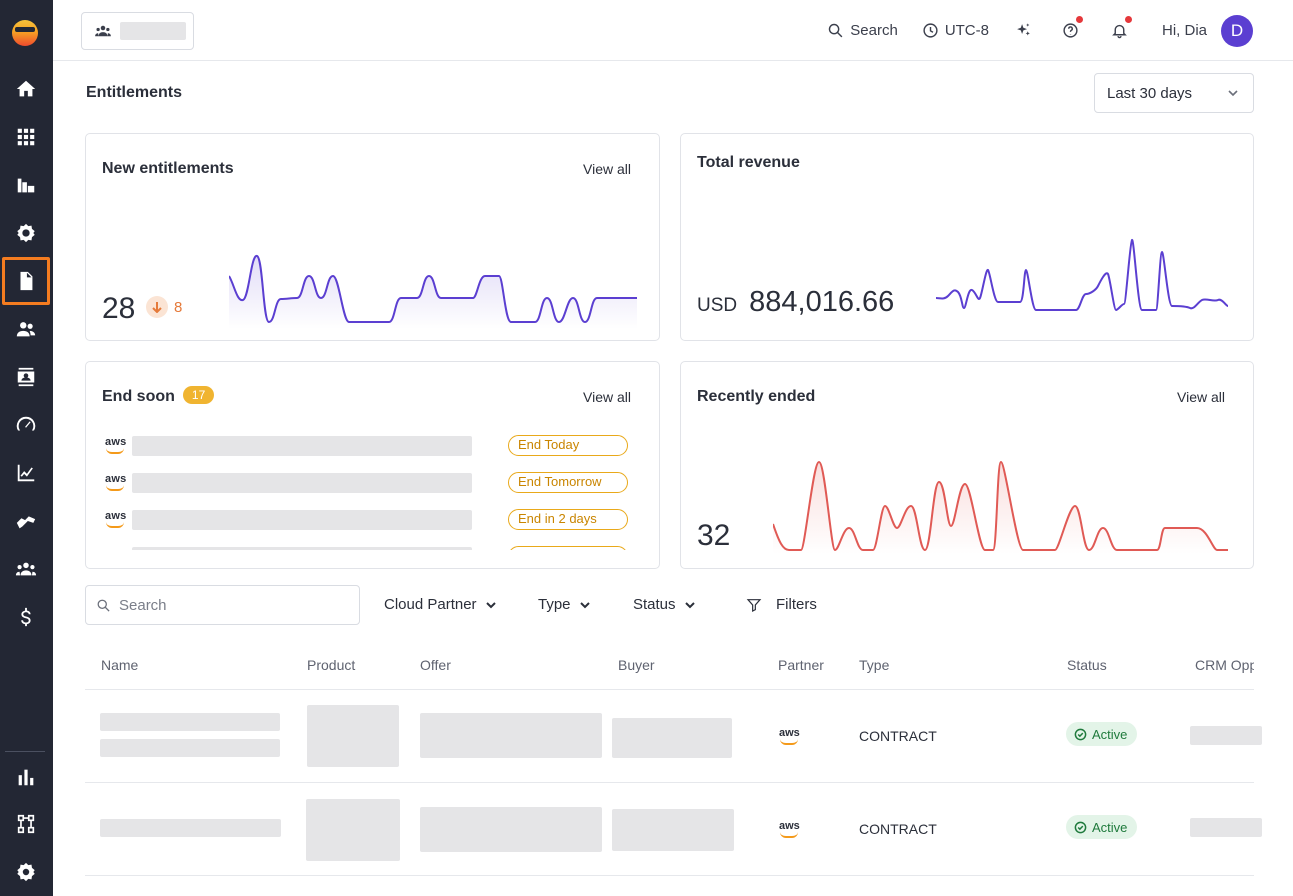  I want to click on cloud-partner-filter: Cloud Partner, so click(440, 604).